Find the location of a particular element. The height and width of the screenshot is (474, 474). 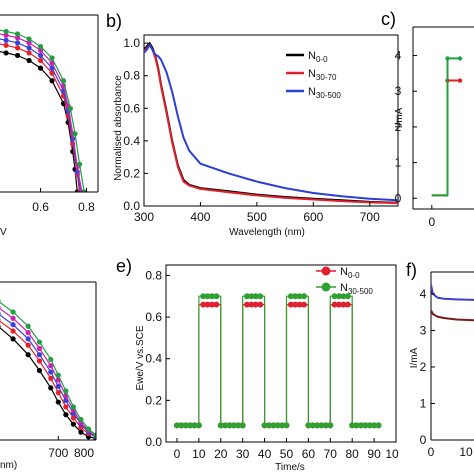

panel-f-series-0-line is located at coordinates (452, 292).